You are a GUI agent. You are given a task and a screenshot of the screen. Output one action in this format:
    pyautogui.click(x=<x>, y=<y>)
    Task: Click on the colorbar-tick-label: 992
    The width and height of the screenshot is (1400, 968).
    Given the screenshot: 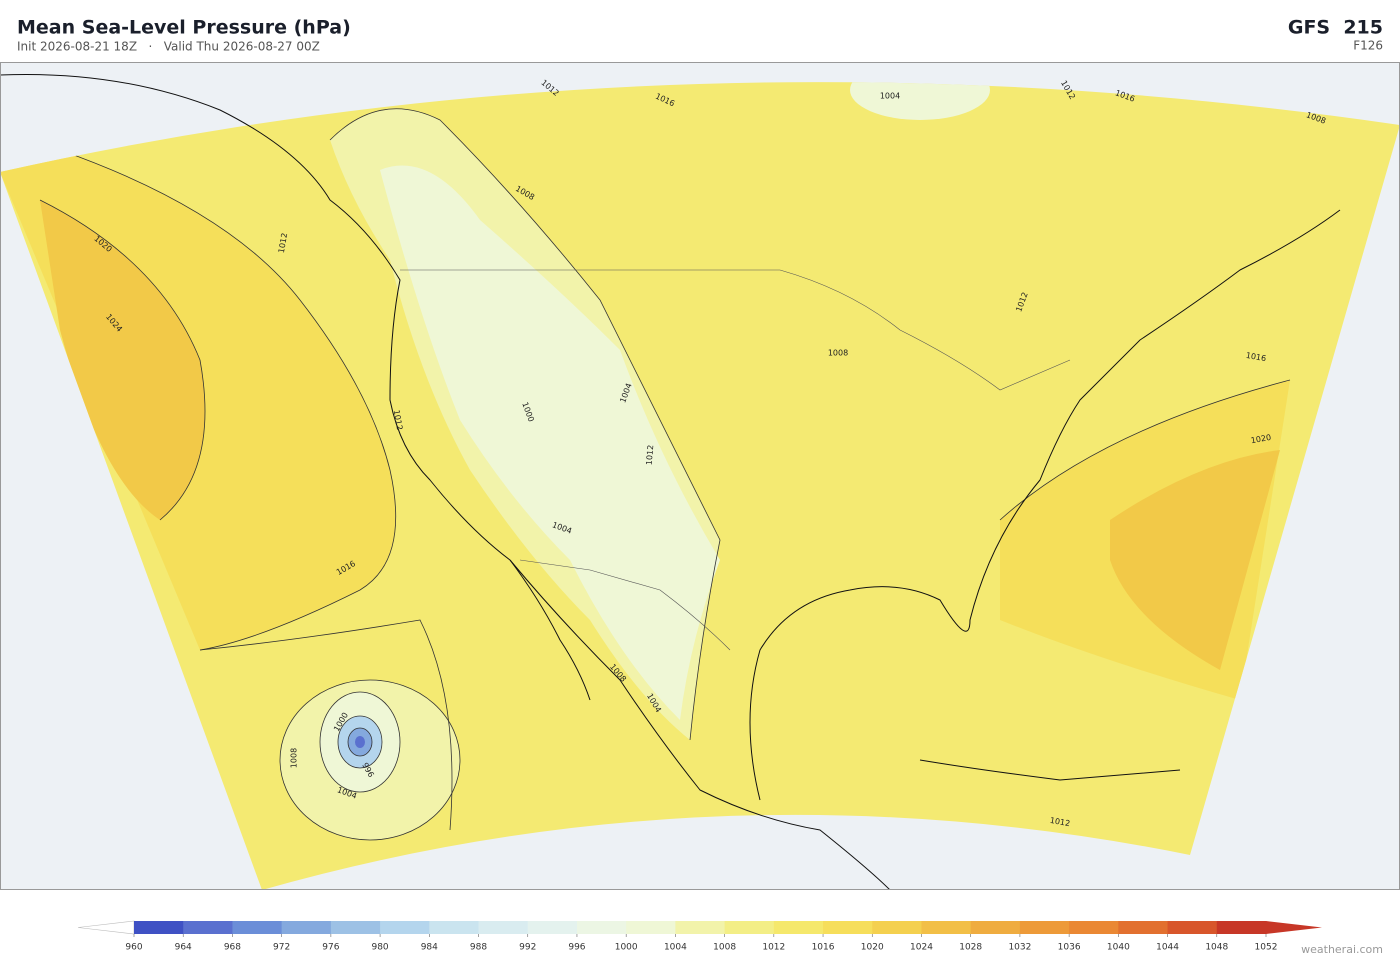 What is the action you would take?
    pyautogui.click(x=527, y=948)
    